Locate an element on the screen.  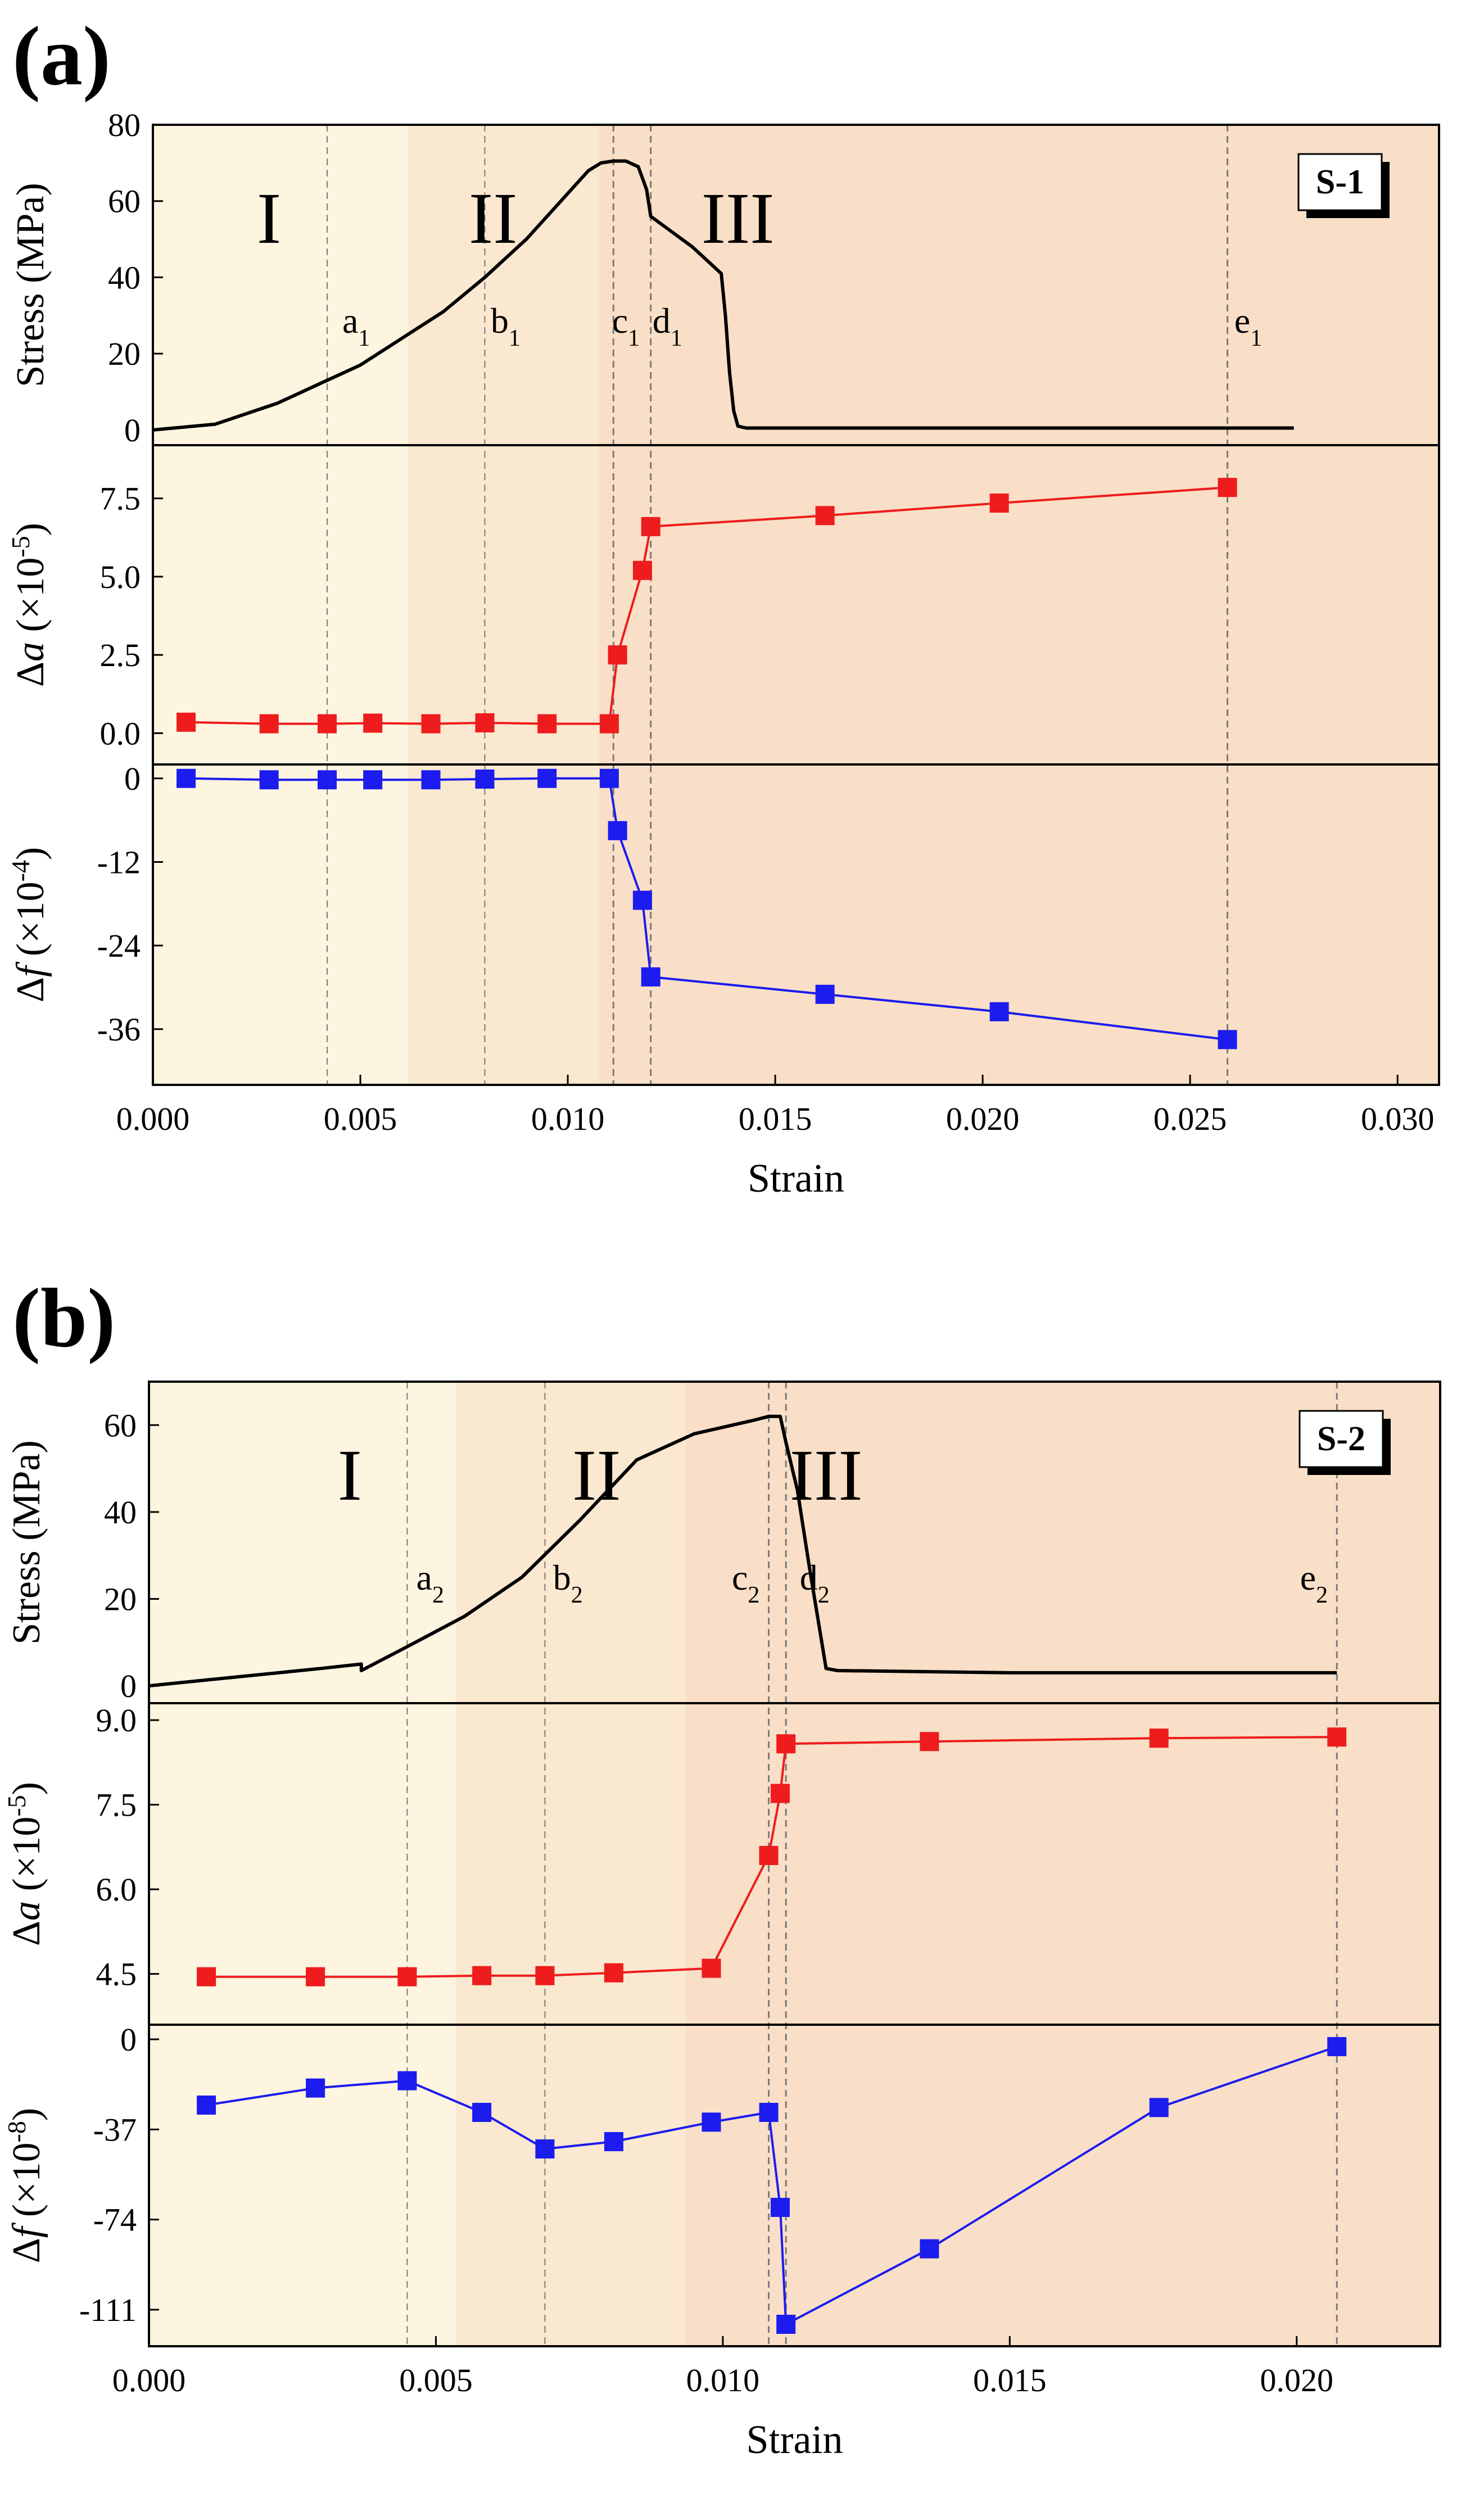
delta_f-y-tick-label: -111 is located at coordinates (108, 2310).